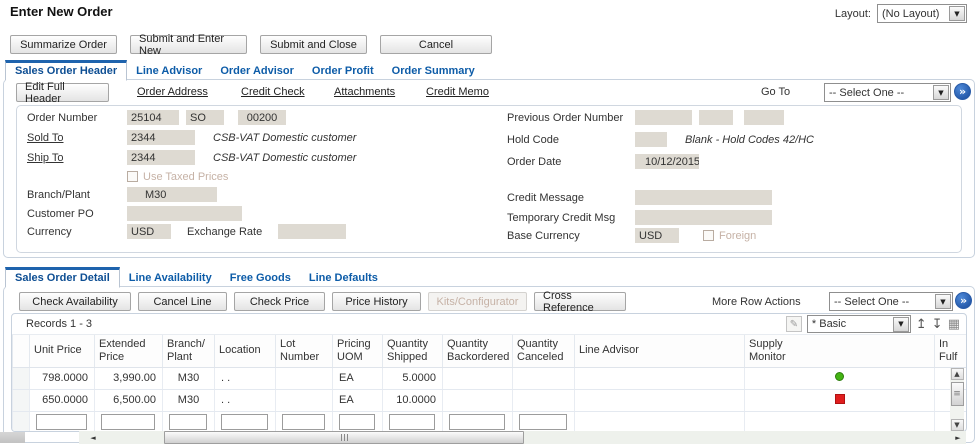 This screenshot has width=979, height=444. Describe the element at coordinates (858, 324) in the screenshot. I see `grid-view-select: * Basic ▼` at that location.